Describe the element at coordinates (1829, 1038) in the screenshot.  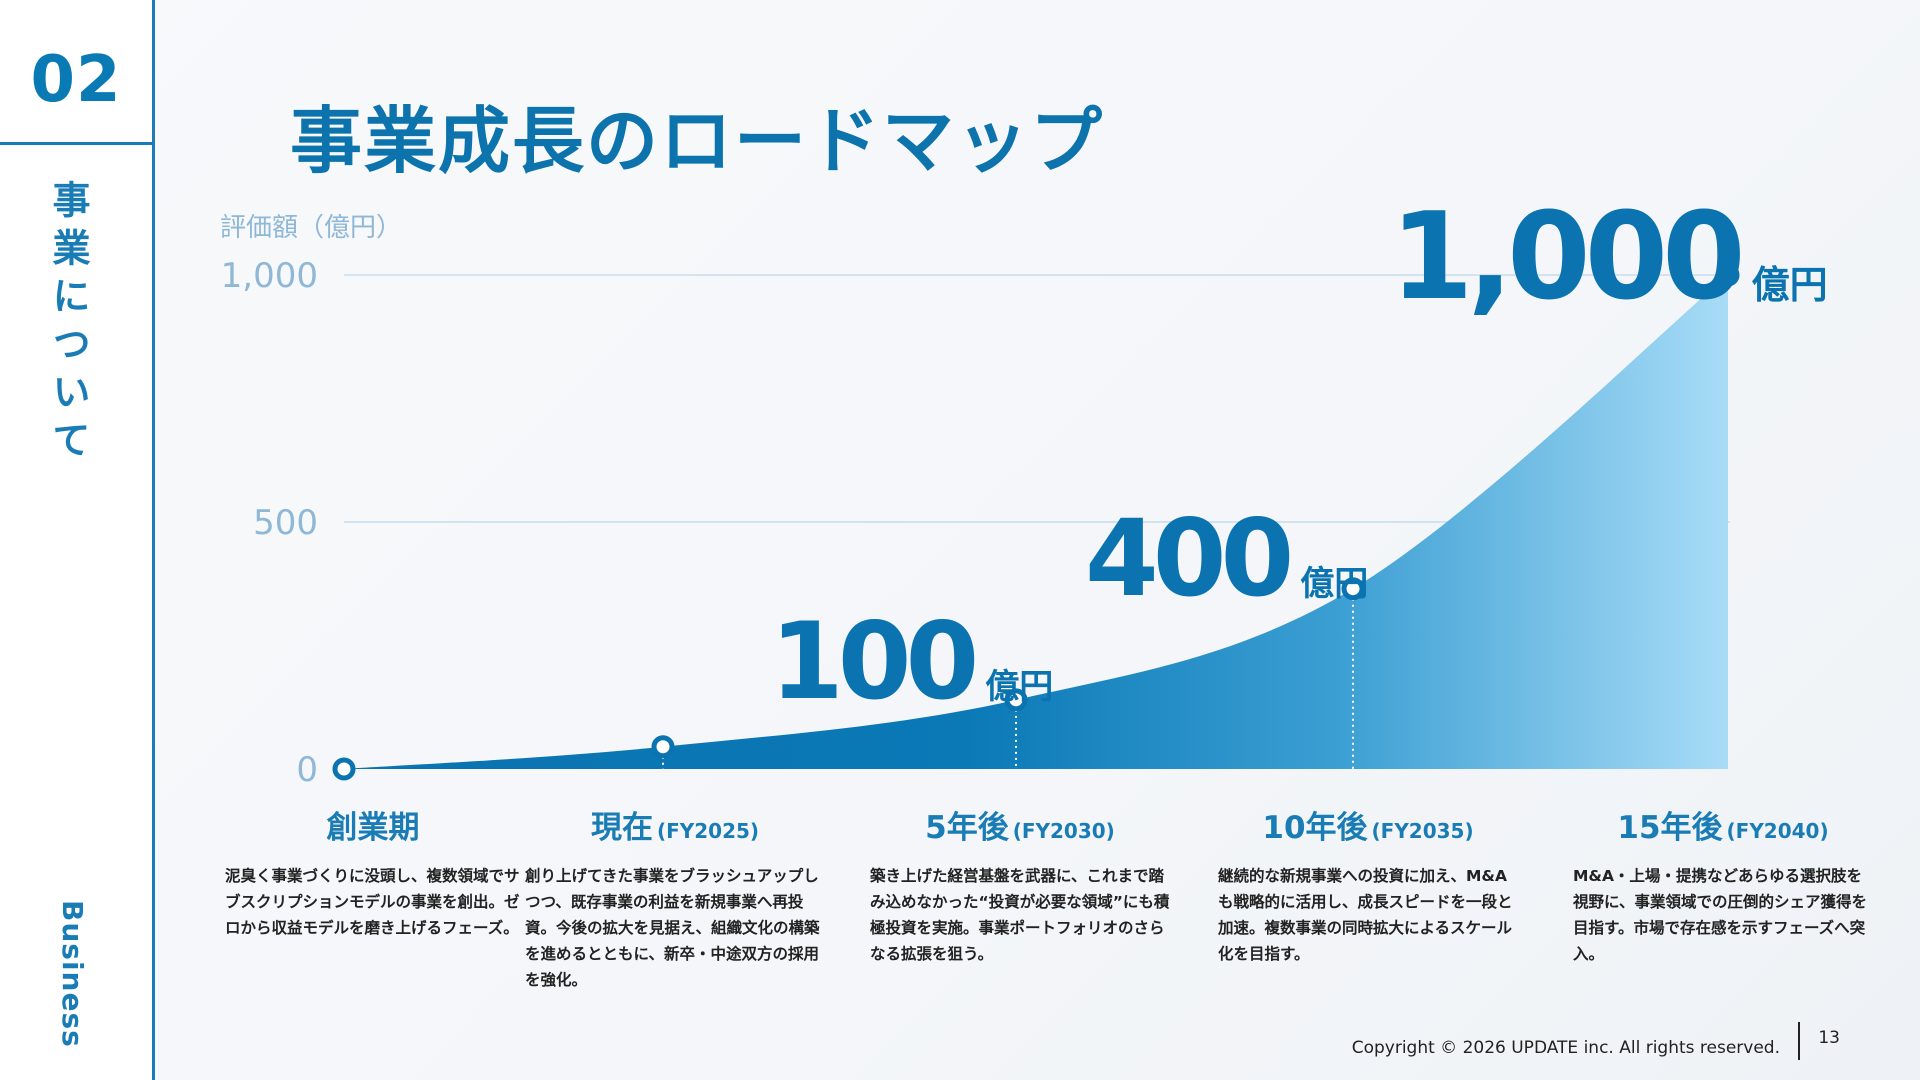
I see `page-number: 13` at that location.